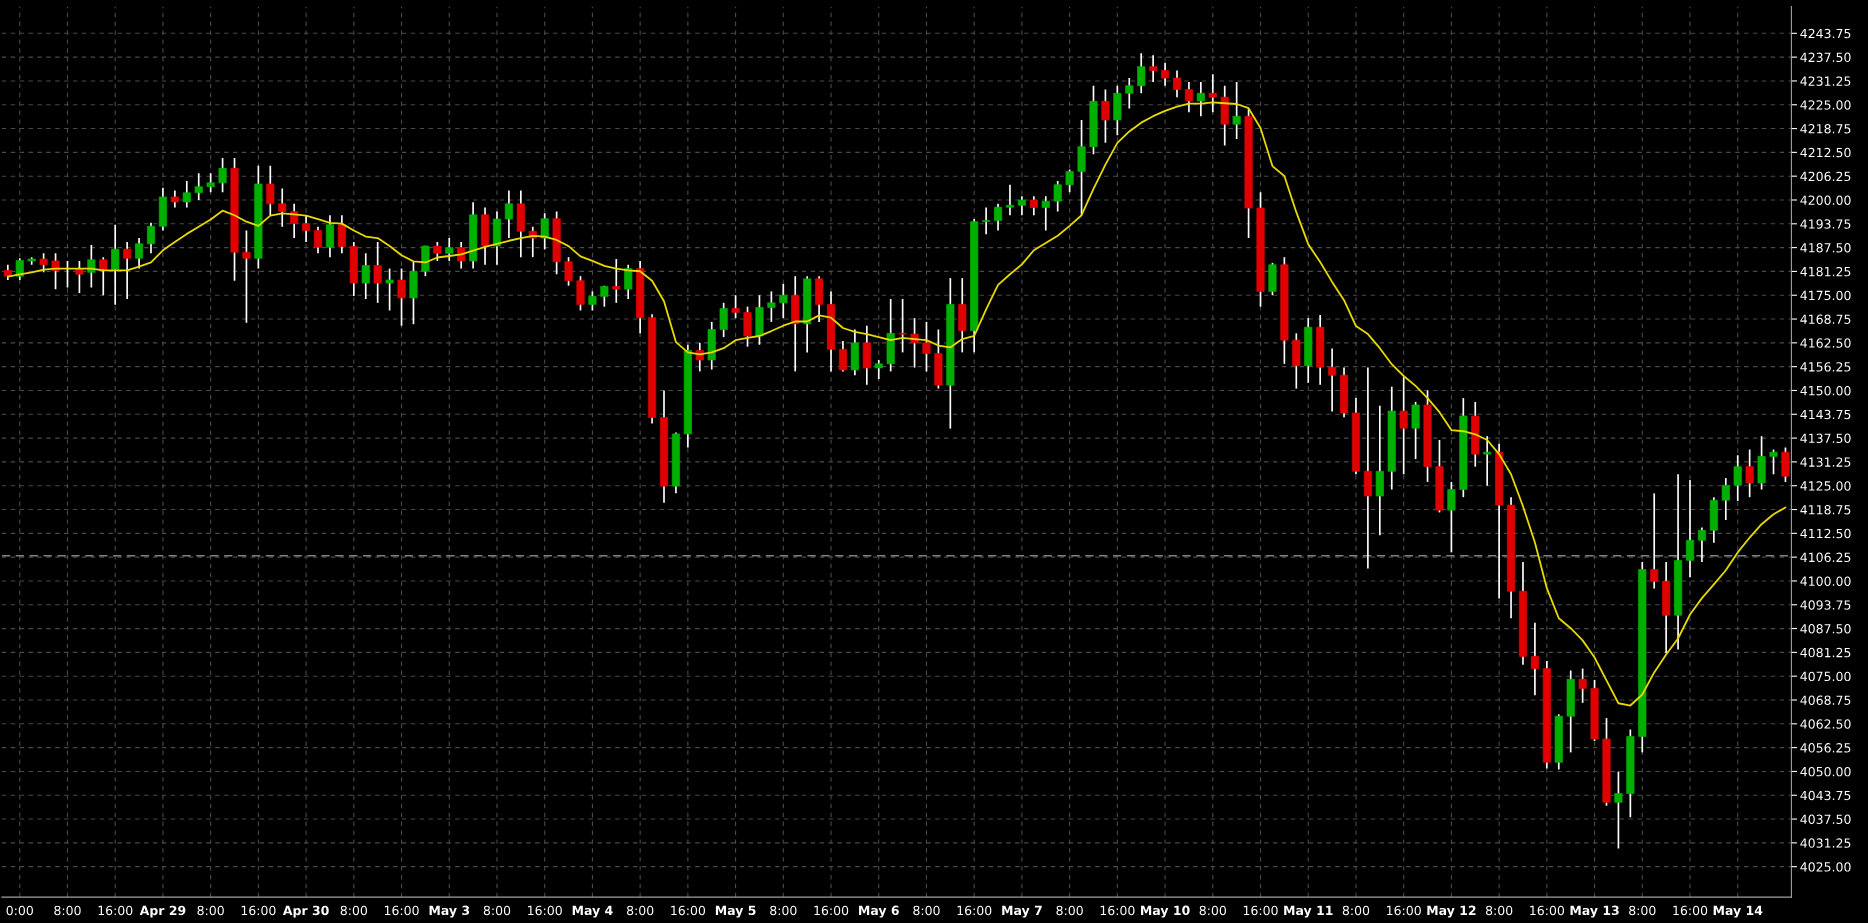  What do you see at coordinates (1825, 295) in the screenshot?
I see `y-tick-label: 4175.00` at bounding box center [1825, 295].